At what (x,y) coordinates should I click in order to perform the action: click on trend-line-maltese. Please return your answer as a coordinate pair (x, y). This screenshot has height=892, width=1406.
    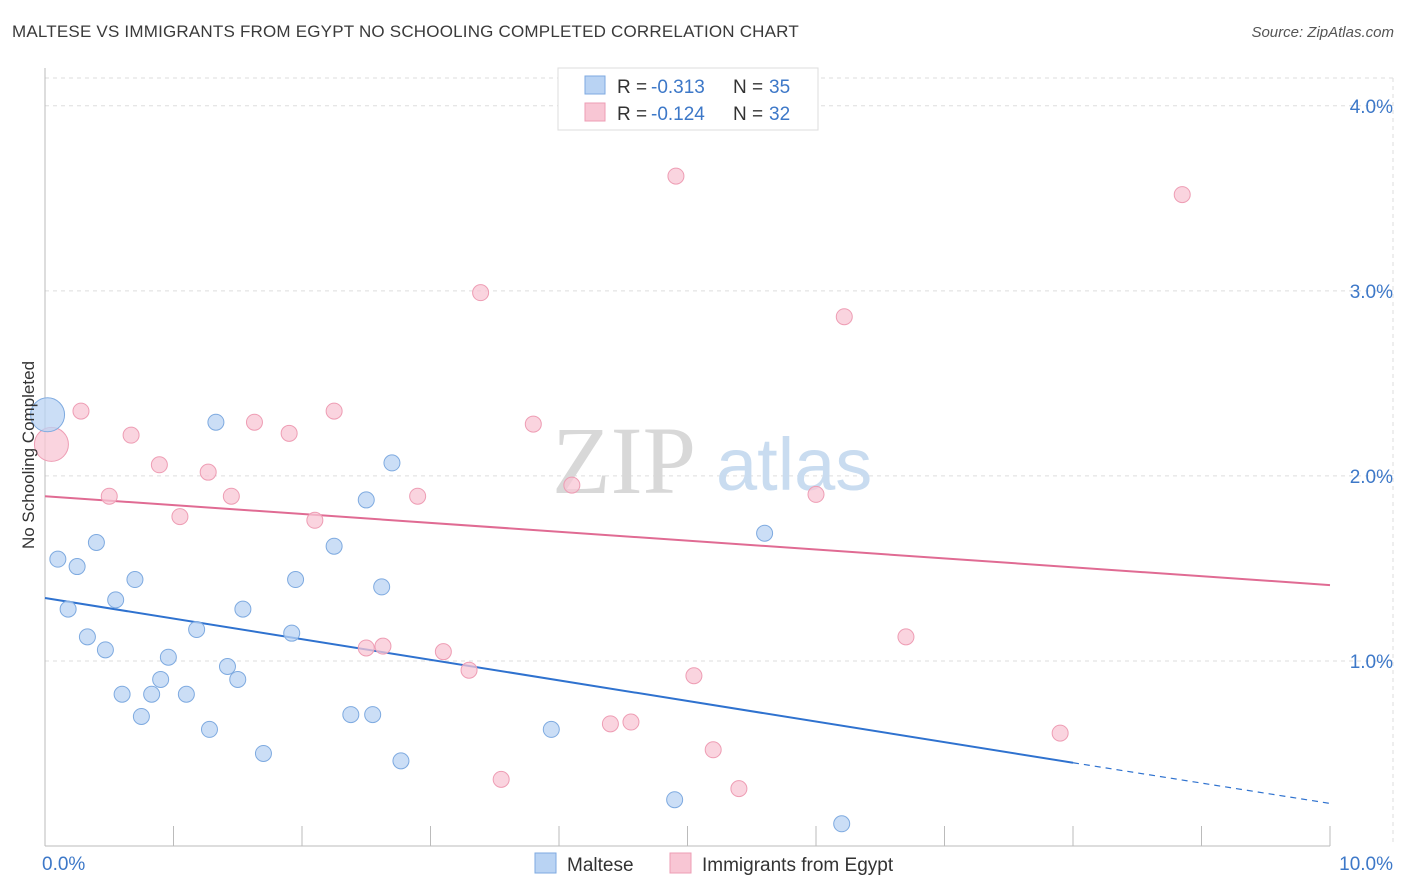
    Looking at the image, I should click on (559, 680).